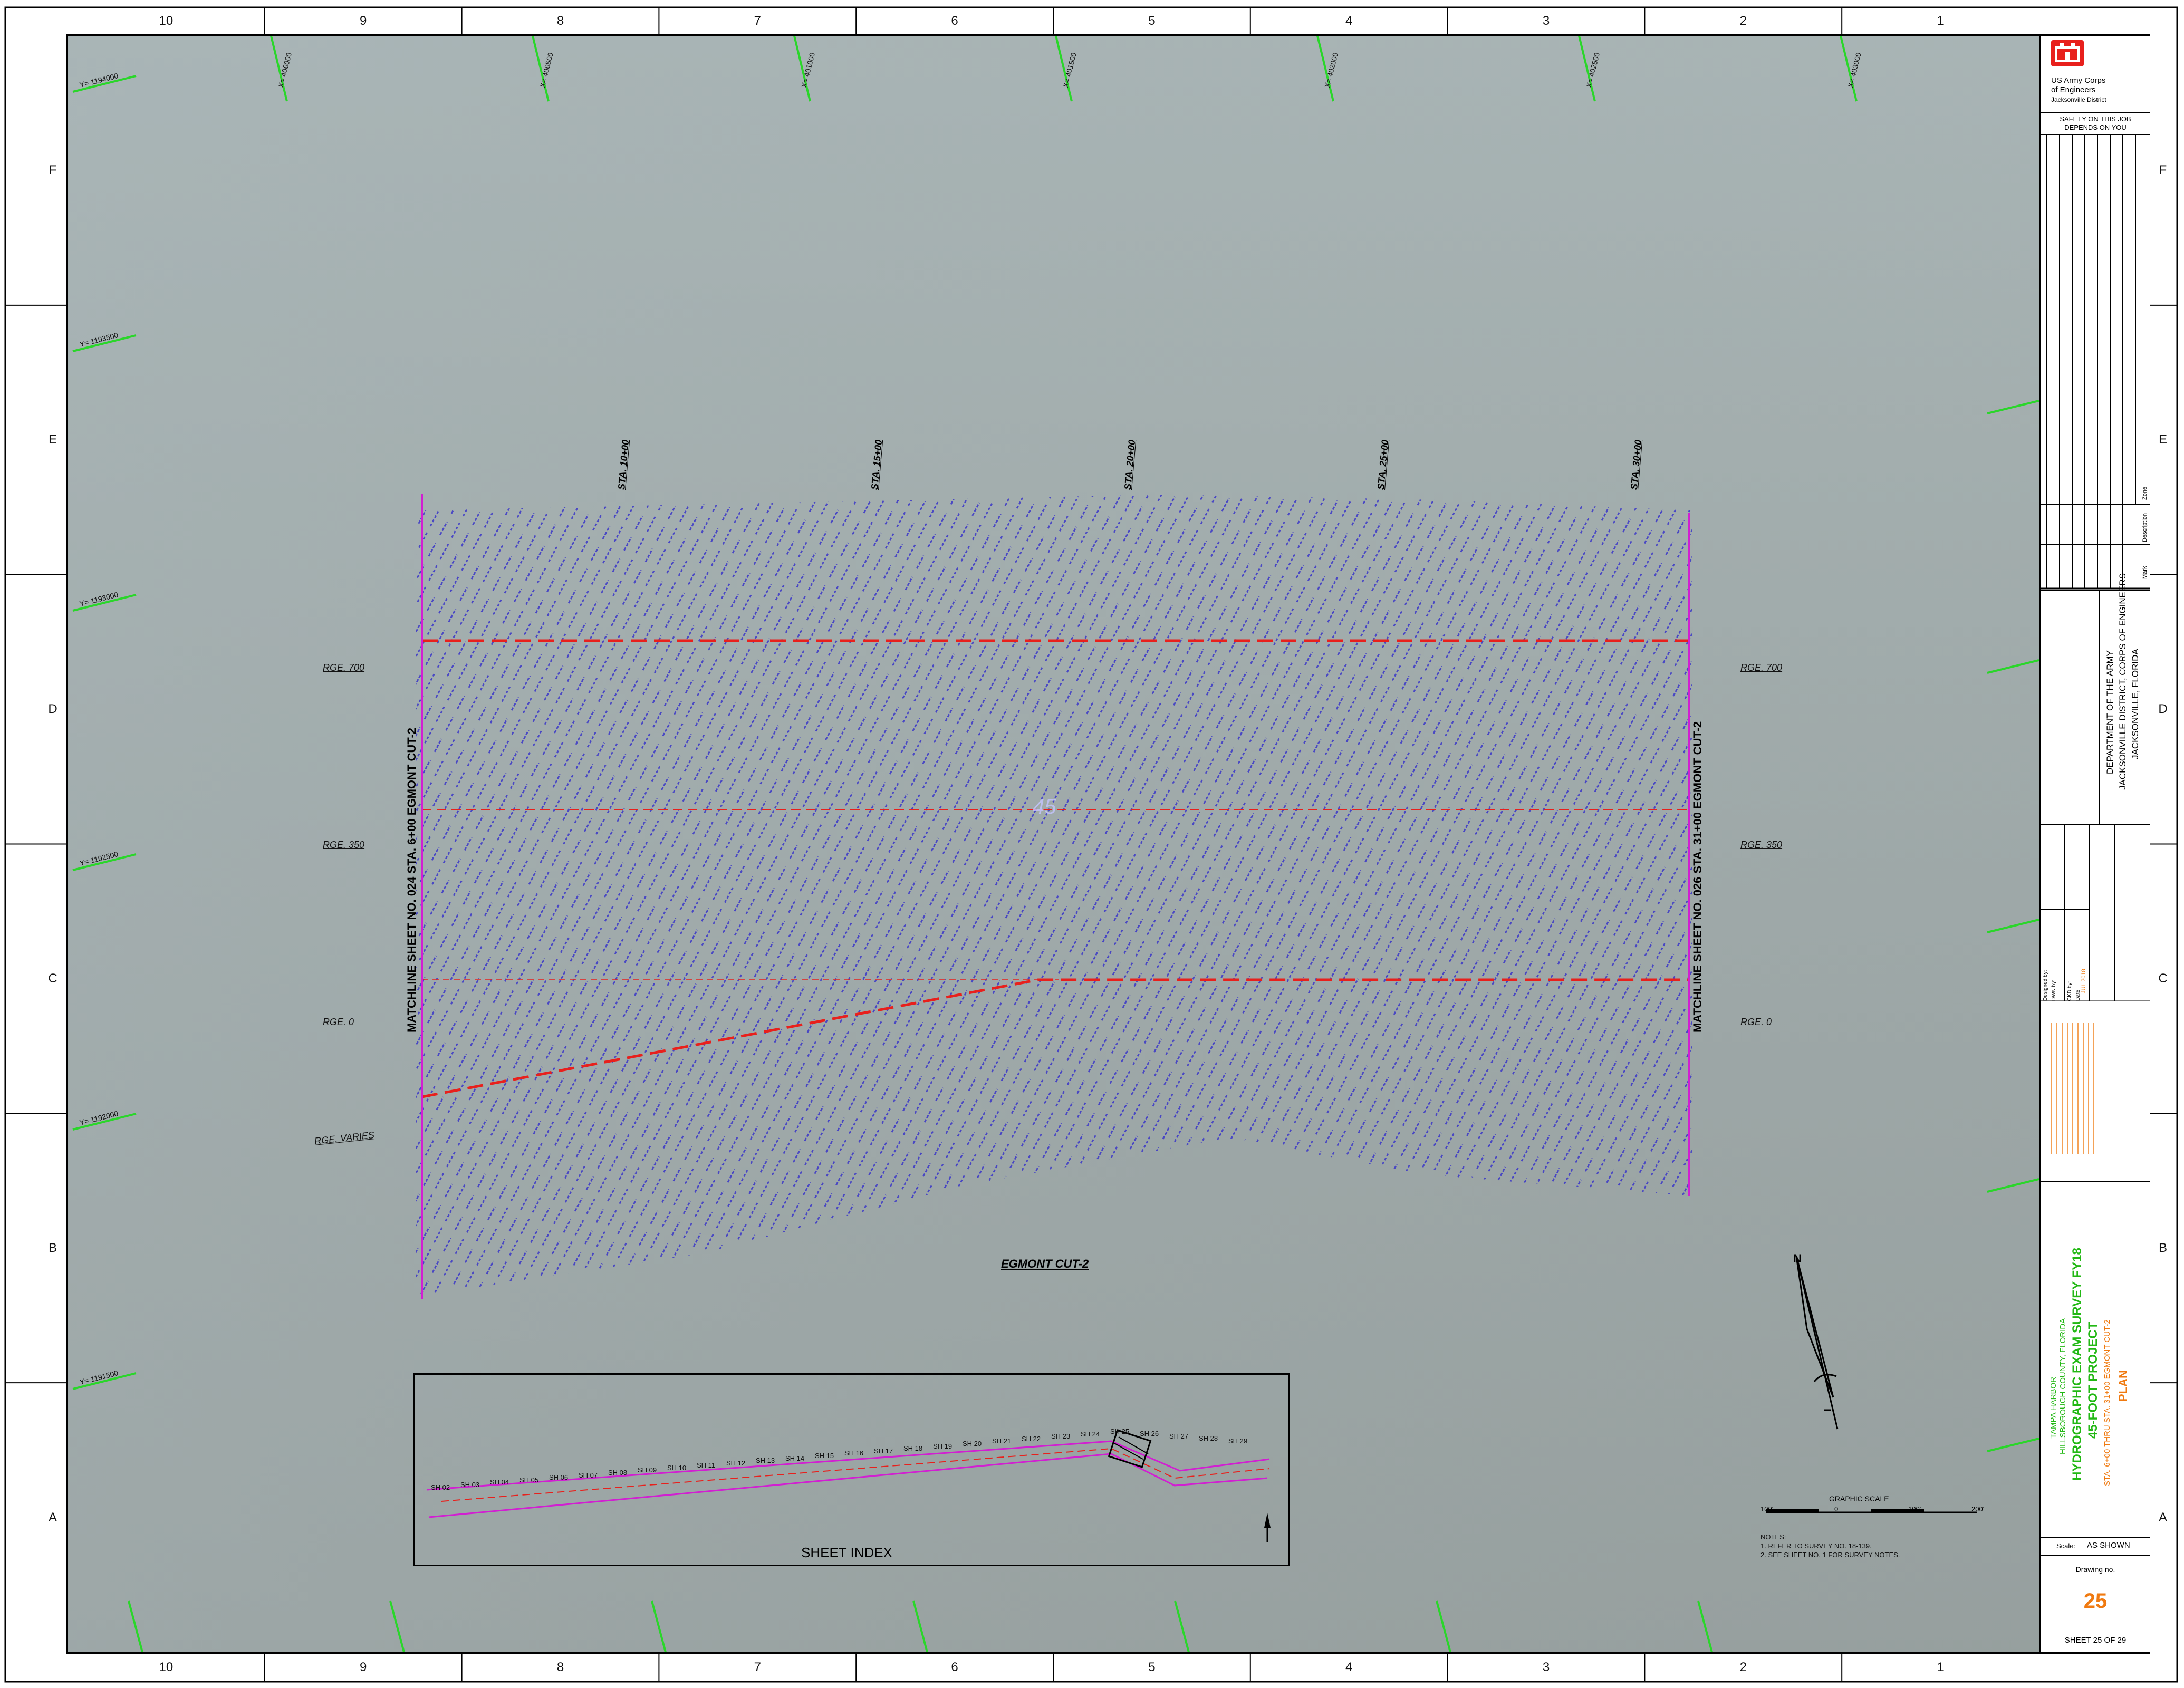 This screenshot has height=1688, width=2184. Describe the element at coordinates (2045, 985) in the screenshot. I see `designed-by-label: Designed by:` at that location.